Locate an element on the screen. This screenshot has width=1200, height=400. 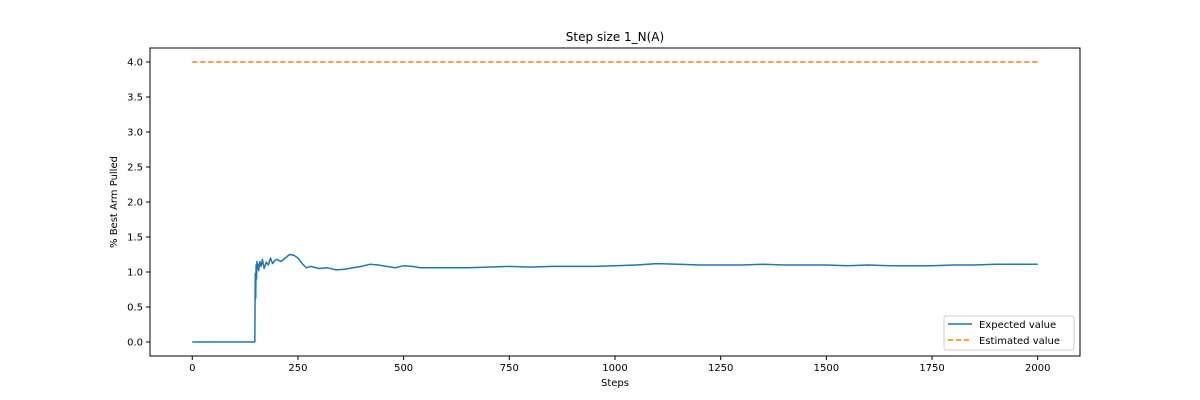
y-tick-label: 3.0 is located at coordinates (135, 133).